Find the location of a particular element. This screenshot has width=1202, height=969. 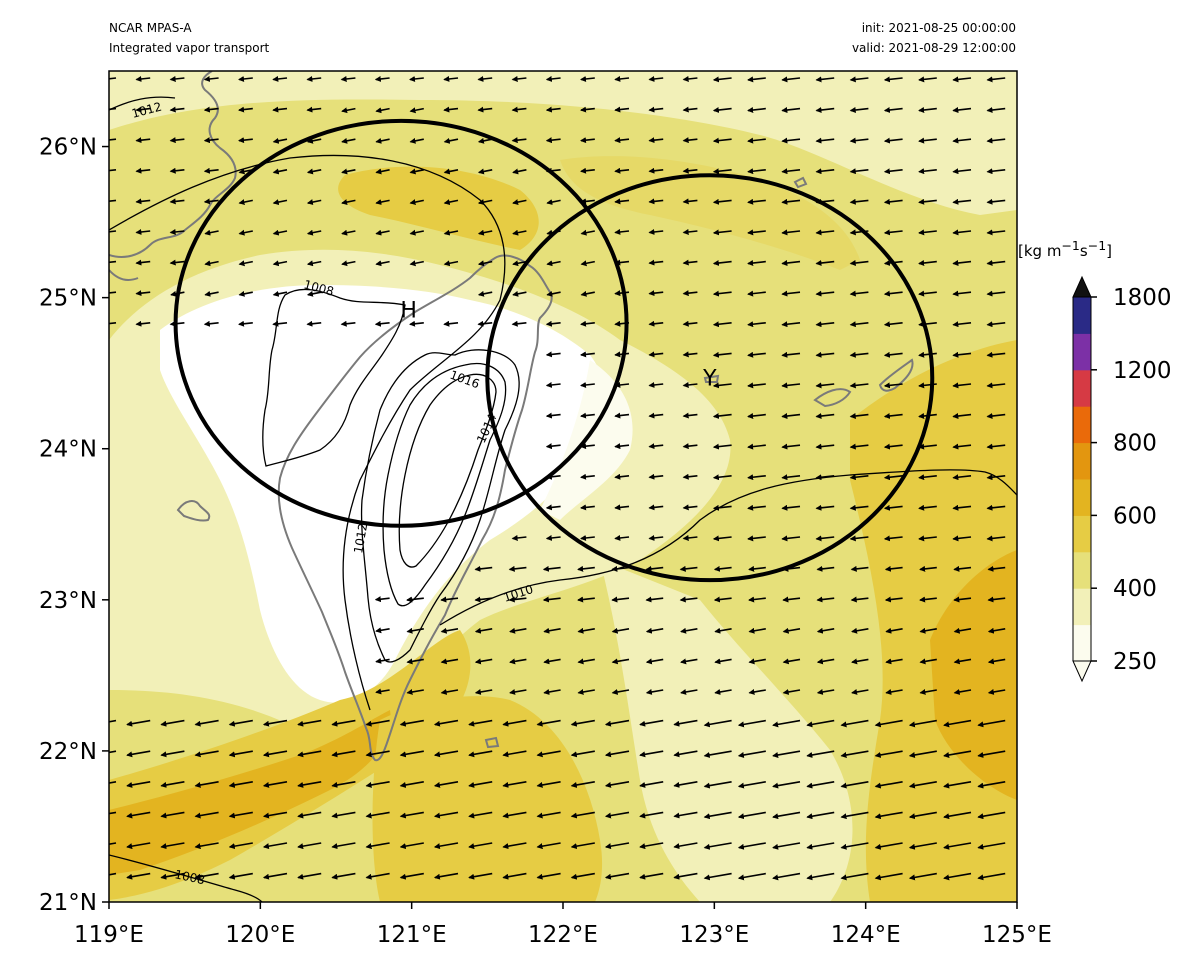

yonaguni-island is located at coordinates (711, 378).